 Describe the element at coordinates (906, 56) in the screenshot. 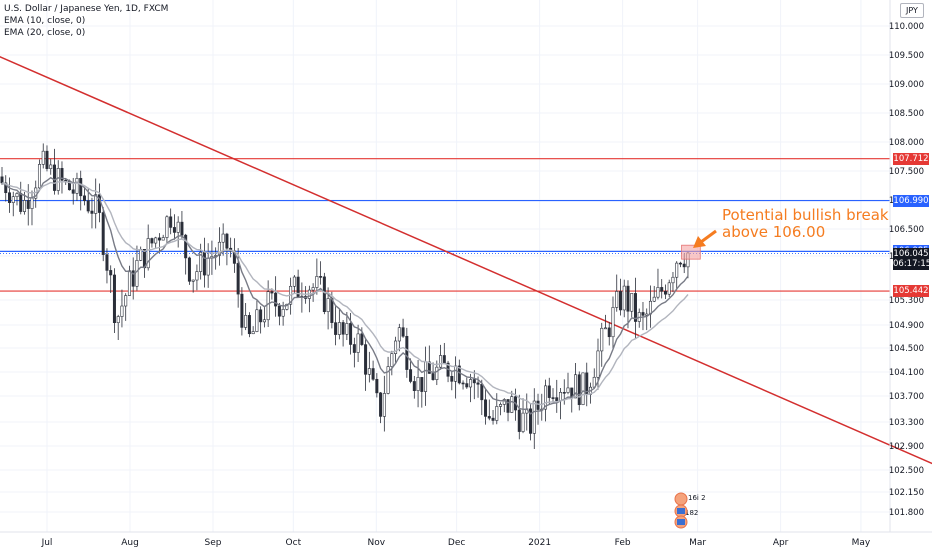

I see `y-tick-label: 109.500` at that location.